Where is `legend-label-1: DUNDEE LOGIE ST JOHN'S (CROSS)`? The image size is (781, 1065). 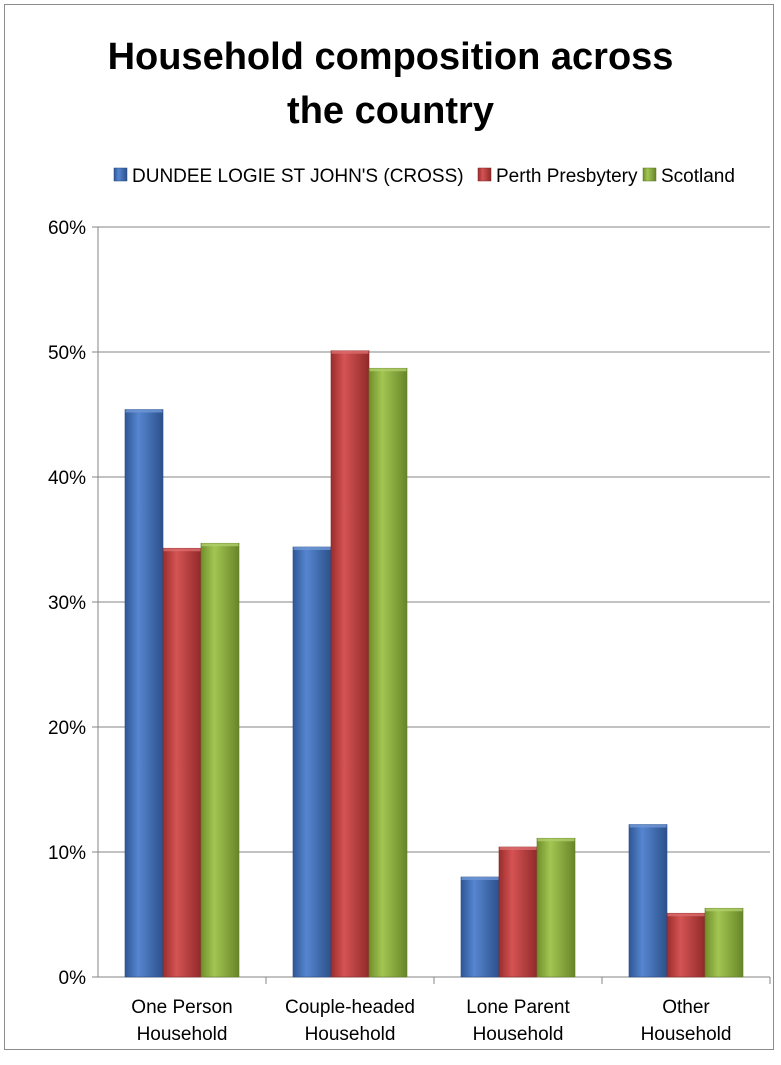
legend-label-1: DUNDEE LOGIE ST JOHN'S (CROSS) is located at coordinates (298, 176).